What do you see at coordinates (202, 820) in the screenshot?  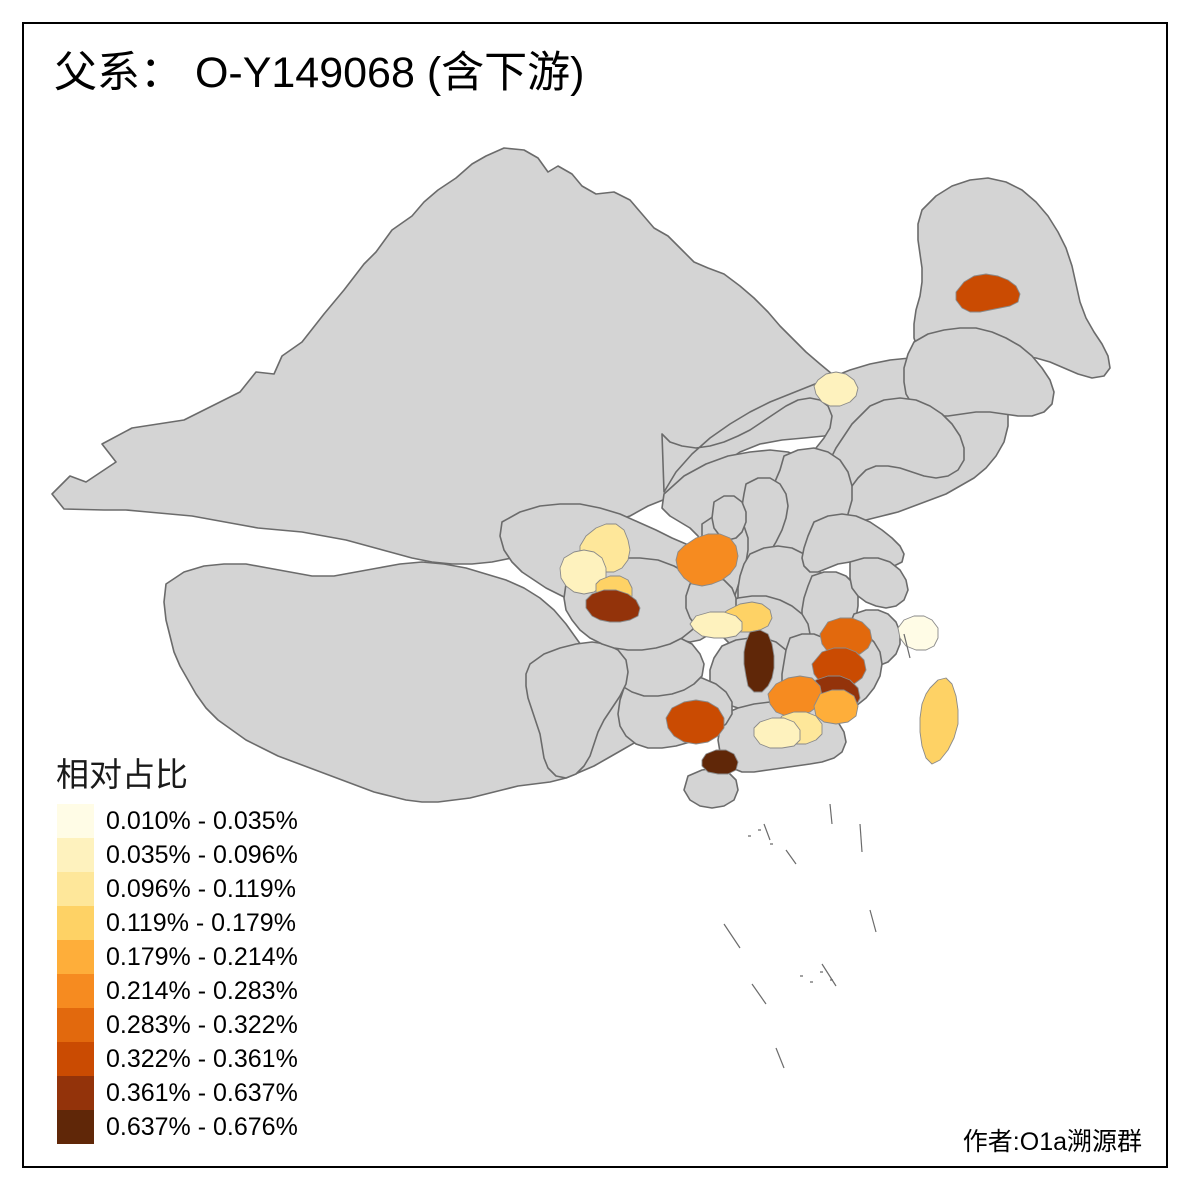 I see `legend-label: 0.010% - 0.035%` at bounding box center [202, 820].